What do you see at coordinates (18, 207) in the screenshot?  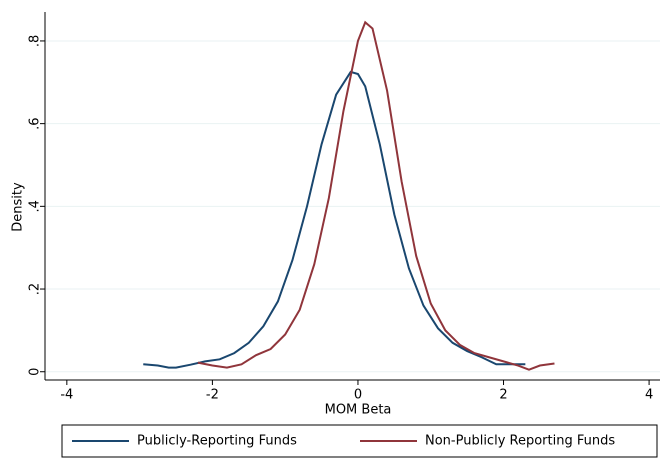 I see `y-axis-label: Density` at bounding box center [18, 207].